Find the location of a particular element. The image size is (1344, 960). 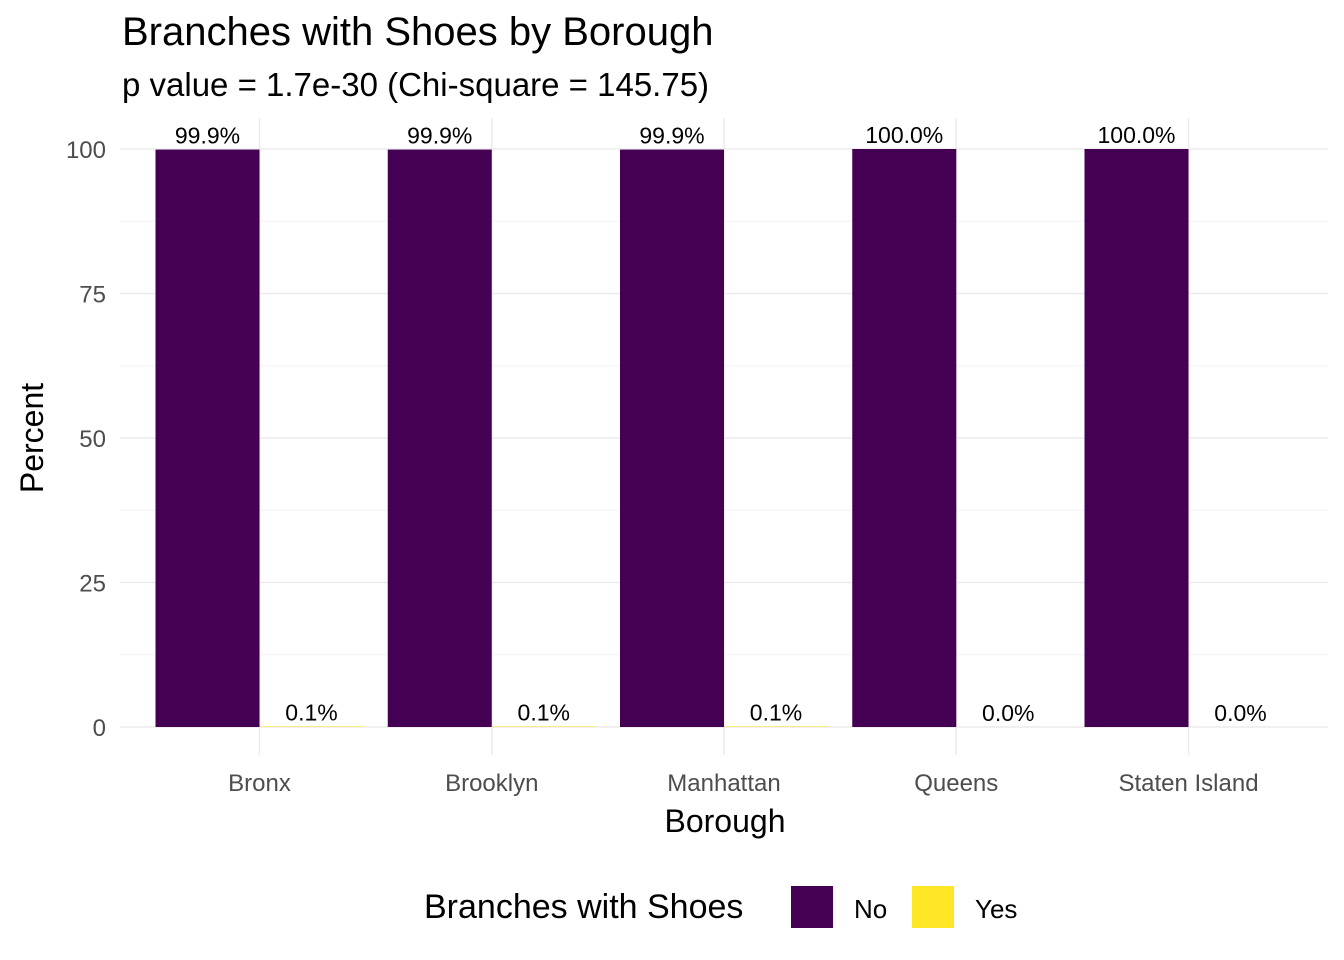

y-tick-label: 25 is located at coordinates (92, 584).